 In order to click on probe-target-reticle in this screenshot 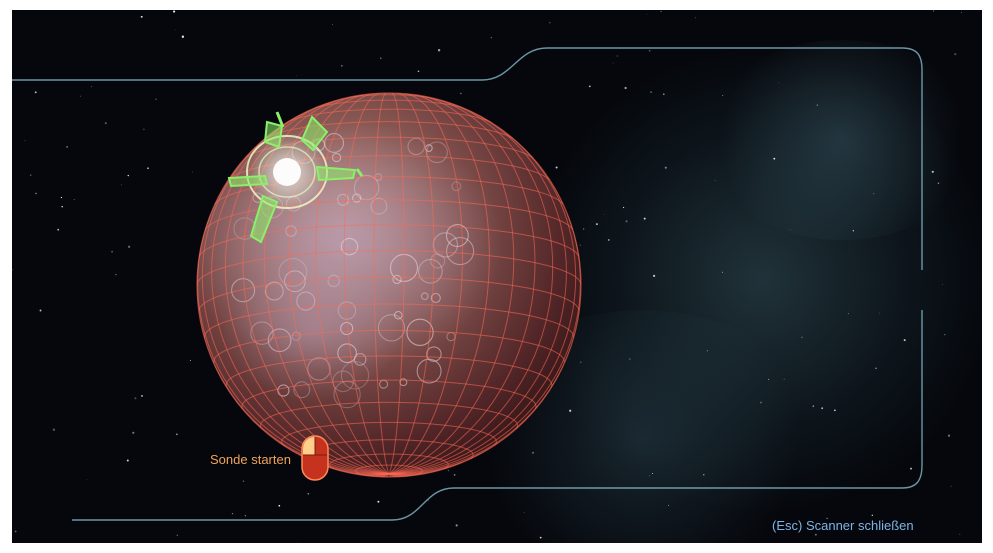, I will do `click(295, 177)`.